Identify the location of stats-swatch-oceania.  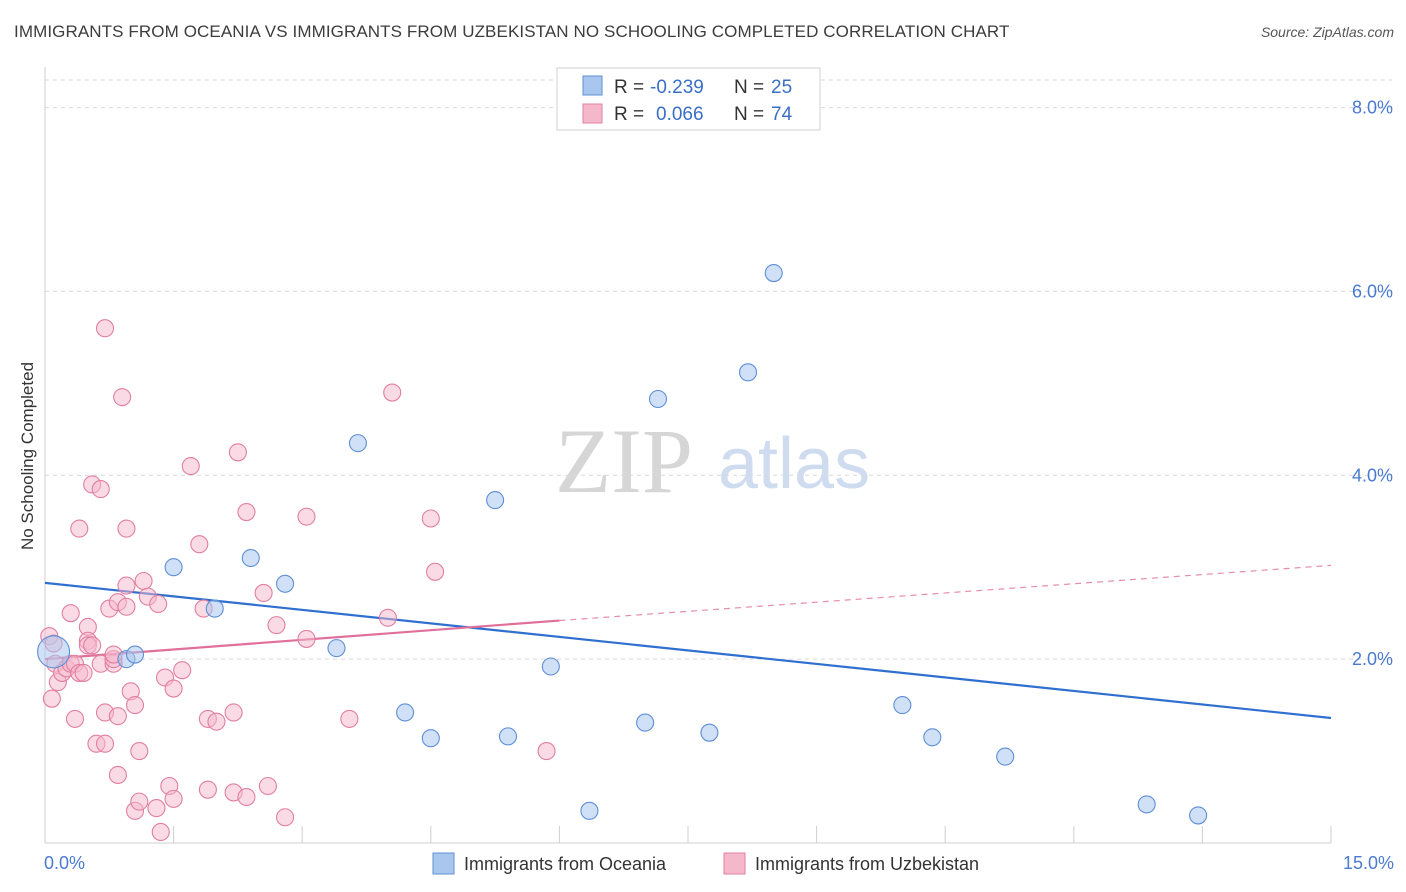
(592, 85).